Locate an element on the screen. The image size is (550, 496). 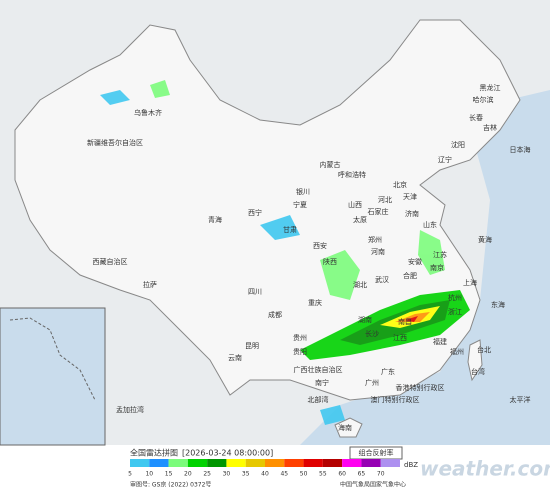
place-label: 东海 is located at coordinates (498, 304).